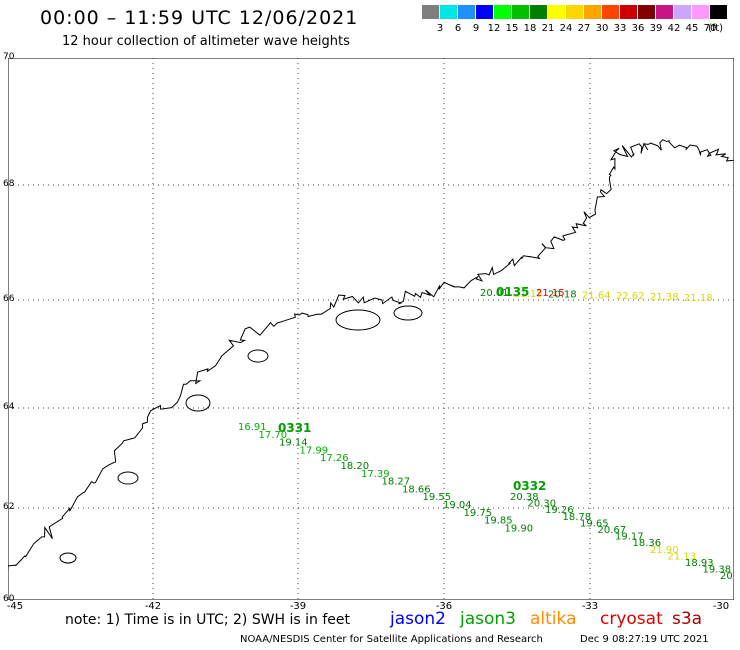  I want to click on colorbar-label: 9, so click(476, 28).